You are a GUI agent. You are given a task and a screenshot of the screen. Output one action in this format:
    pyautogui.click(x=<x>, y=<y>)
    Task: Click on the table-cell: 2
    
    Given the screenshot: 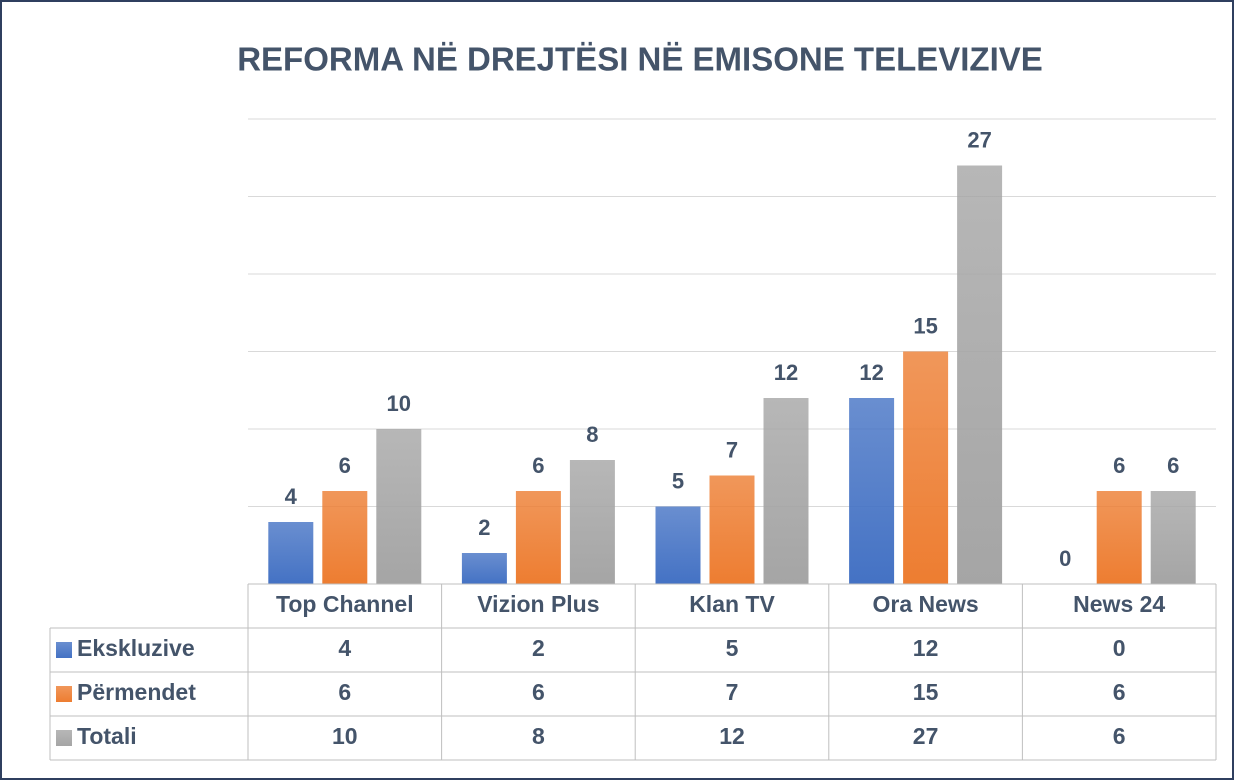 What is the action you would take?
    pyautogui.click(x=538, y=648)
    